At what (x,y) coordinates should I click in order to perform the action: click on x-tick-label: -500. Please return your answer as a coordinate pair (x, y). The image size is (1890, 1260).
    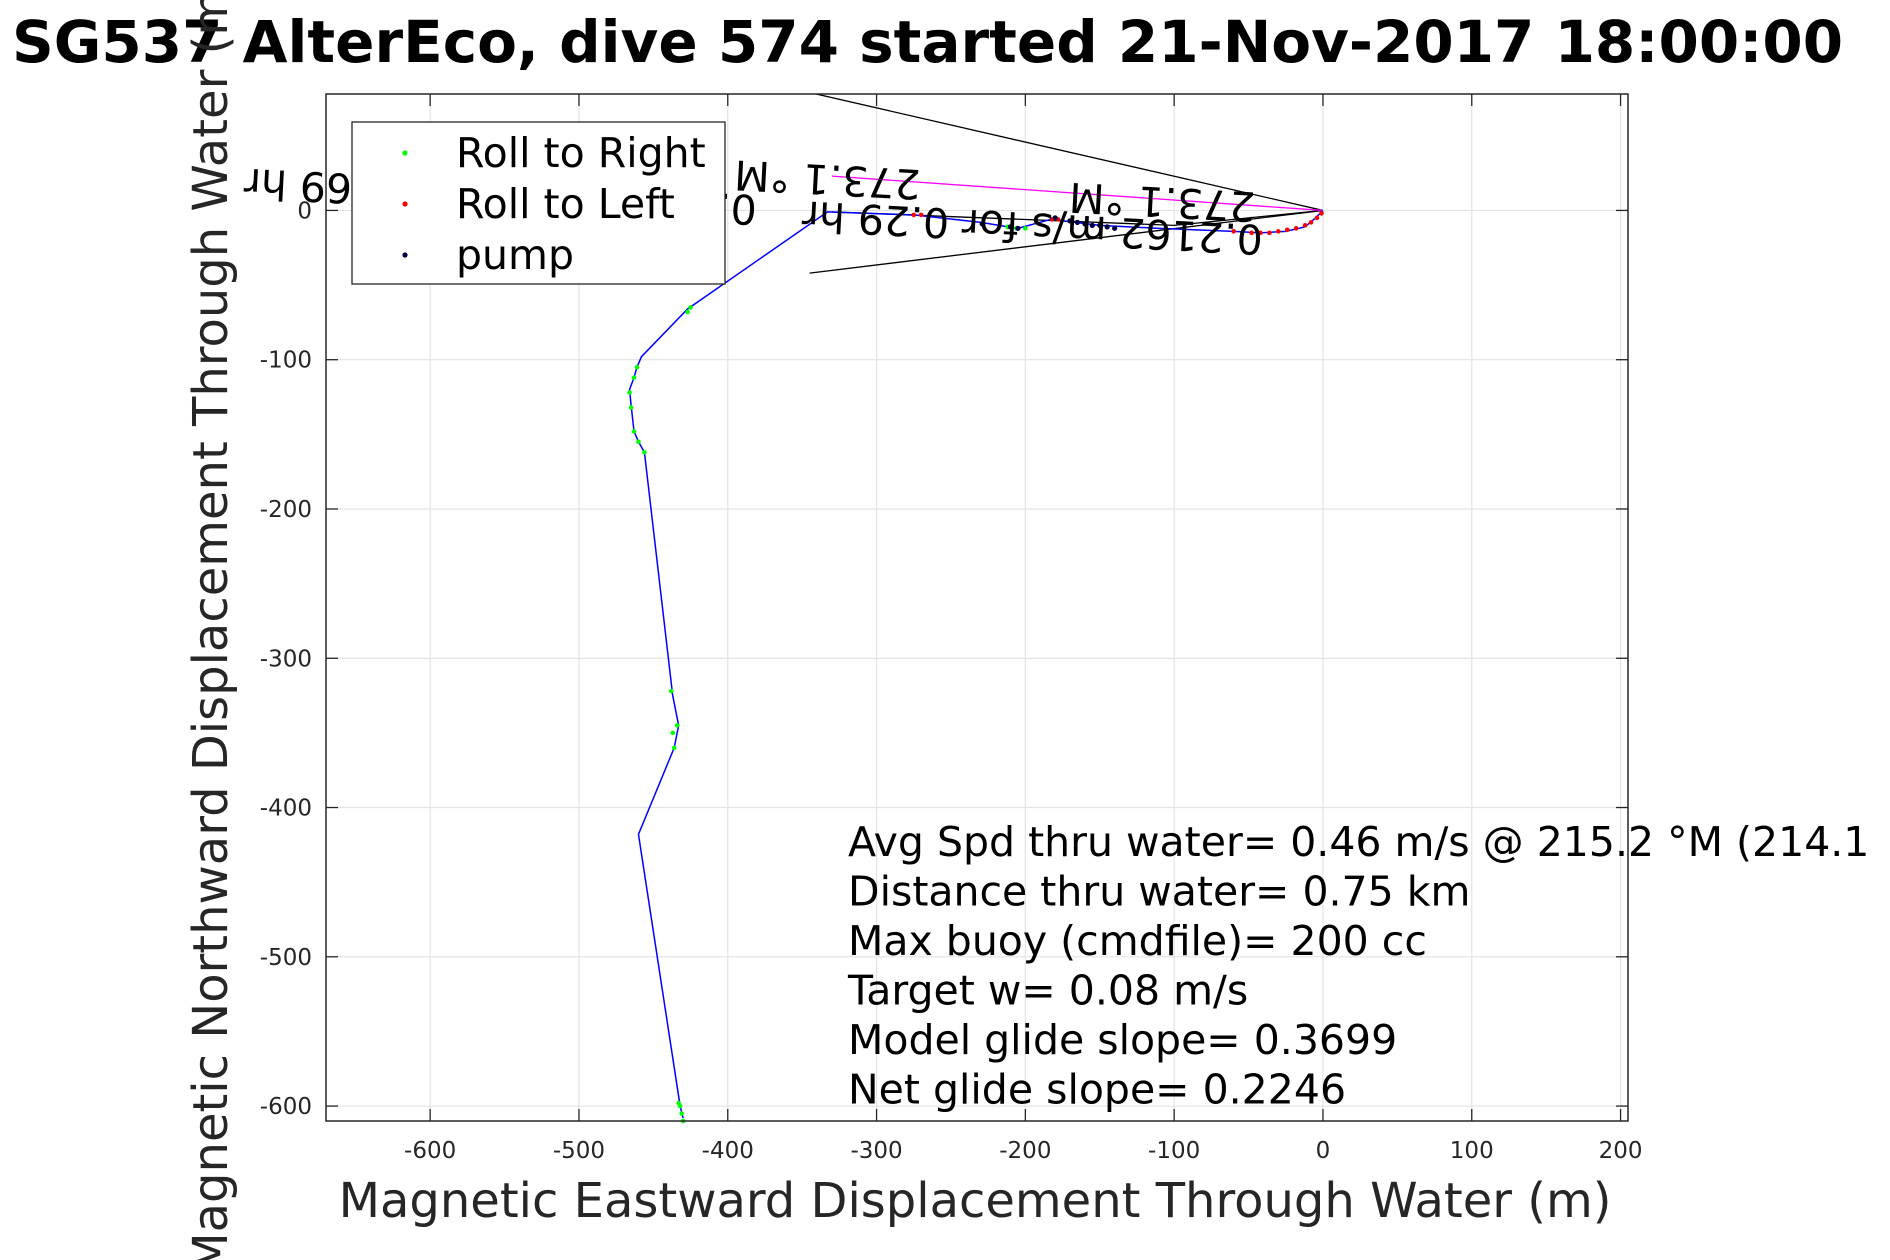
    Looking at the image, I should click on (579, 1151).